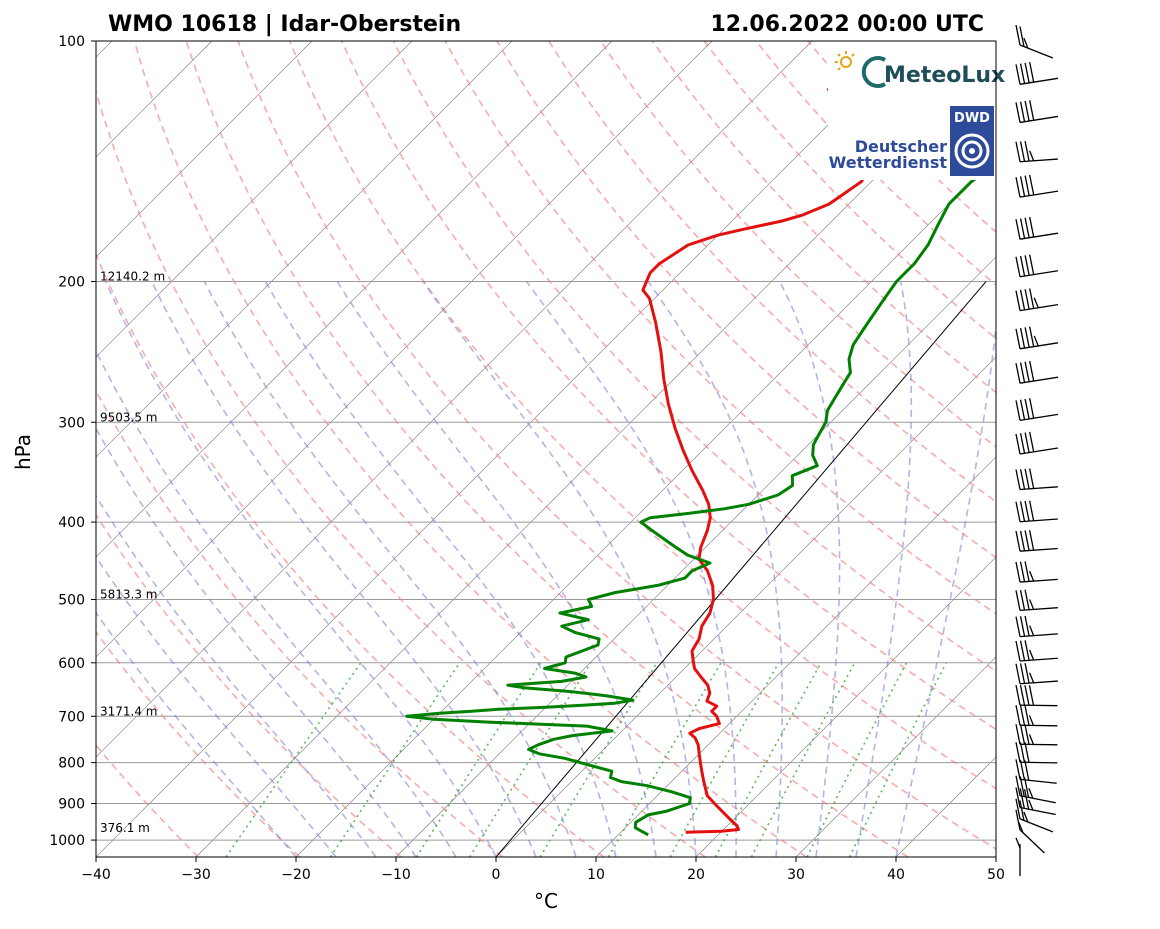 This screenshot has height=929, width=1160. What do you see at coordinates (129, 595) in the screenshot?
I see `height-label: 5813.3 m` at bounding box center [129, 595].